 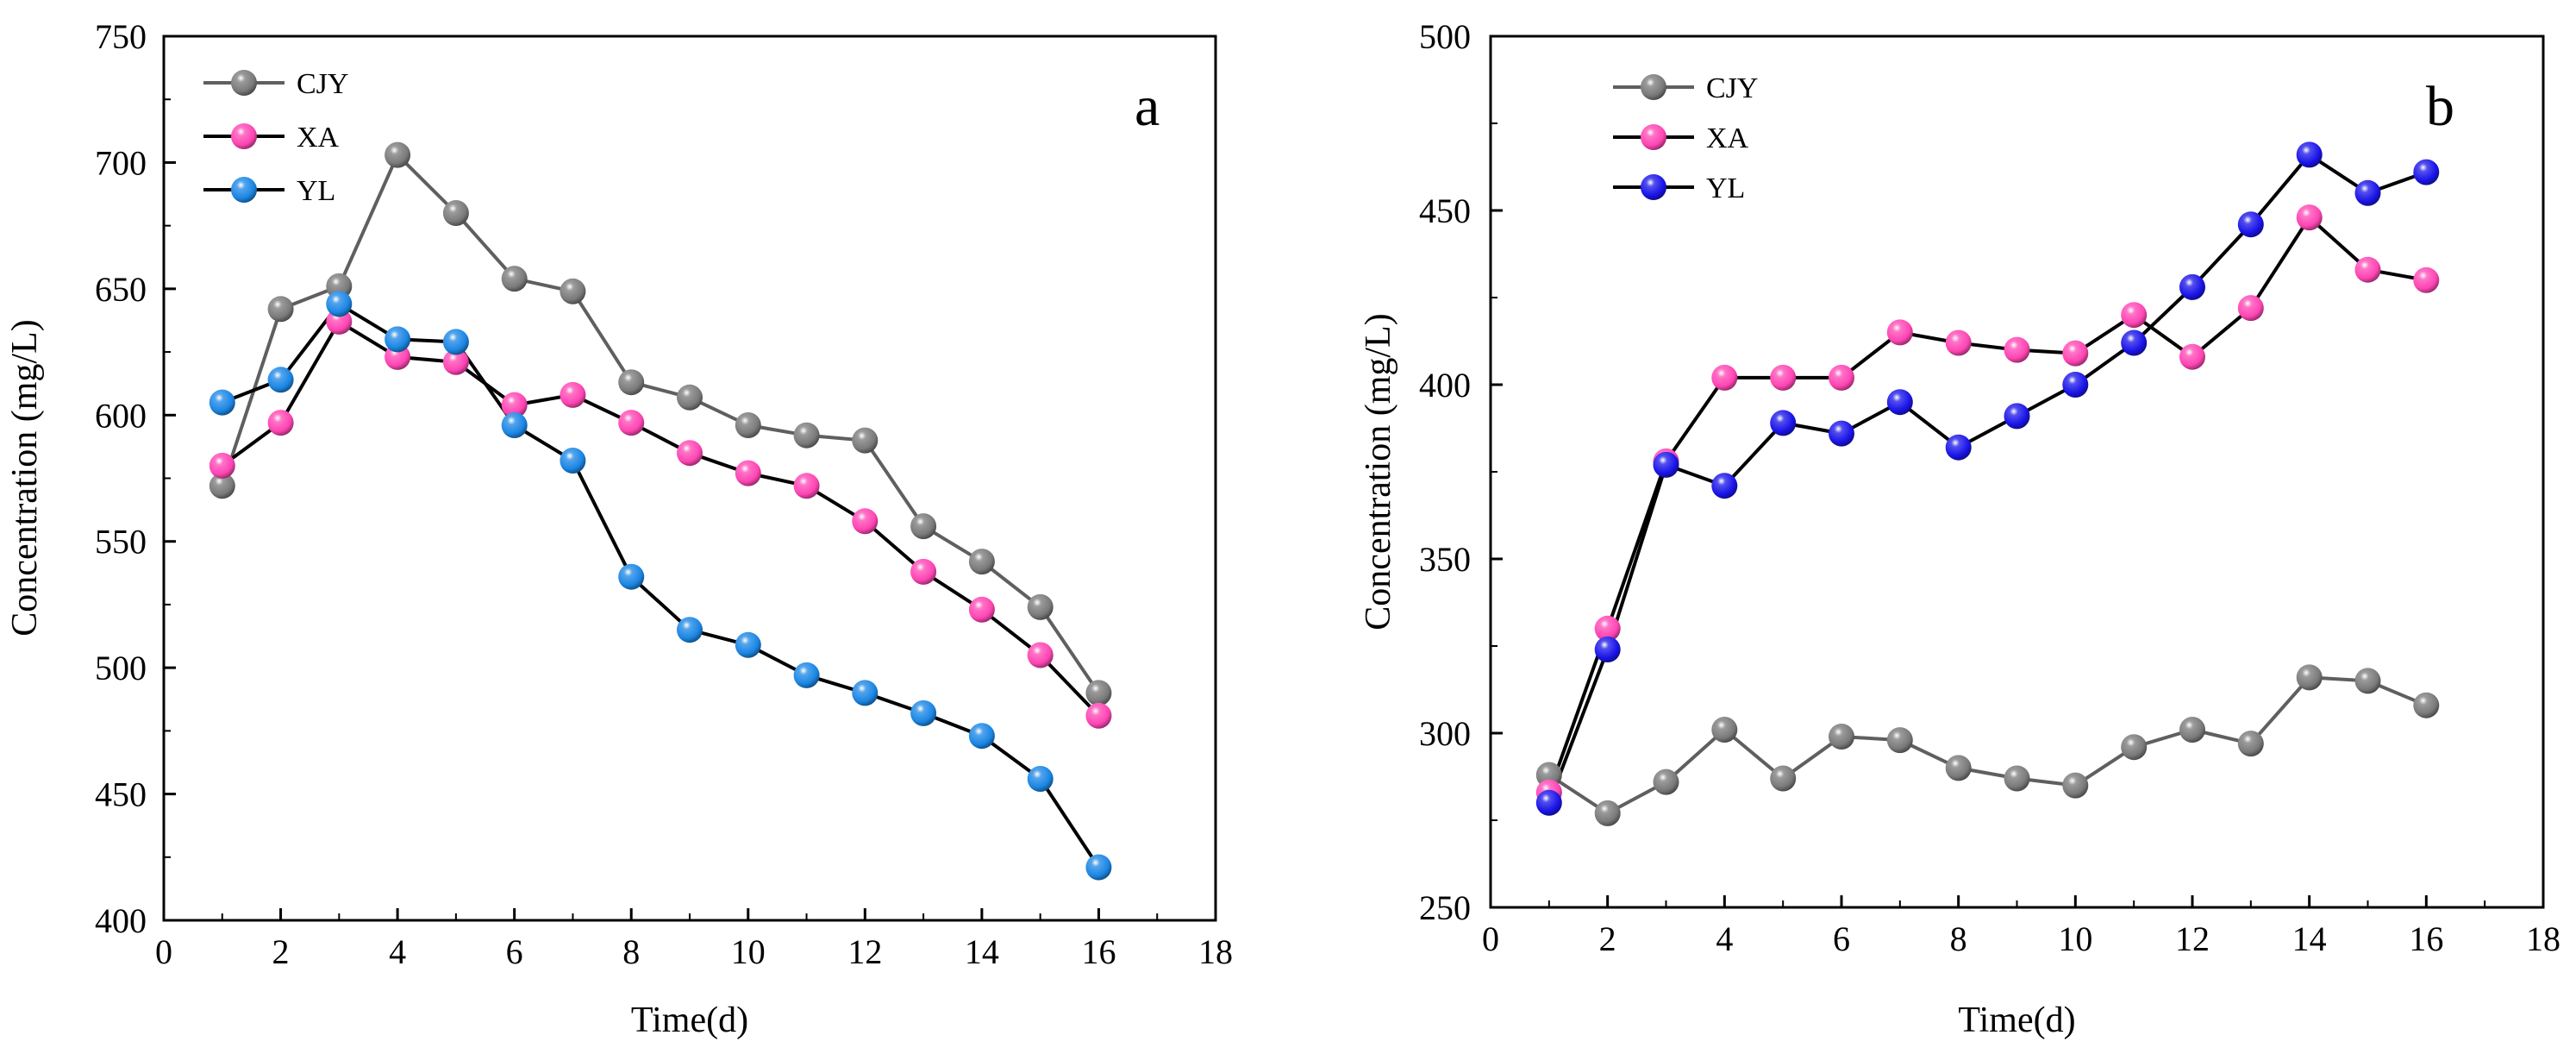 I want to click on x-axis-title: Time(d), so click(x=2016, y=1021).